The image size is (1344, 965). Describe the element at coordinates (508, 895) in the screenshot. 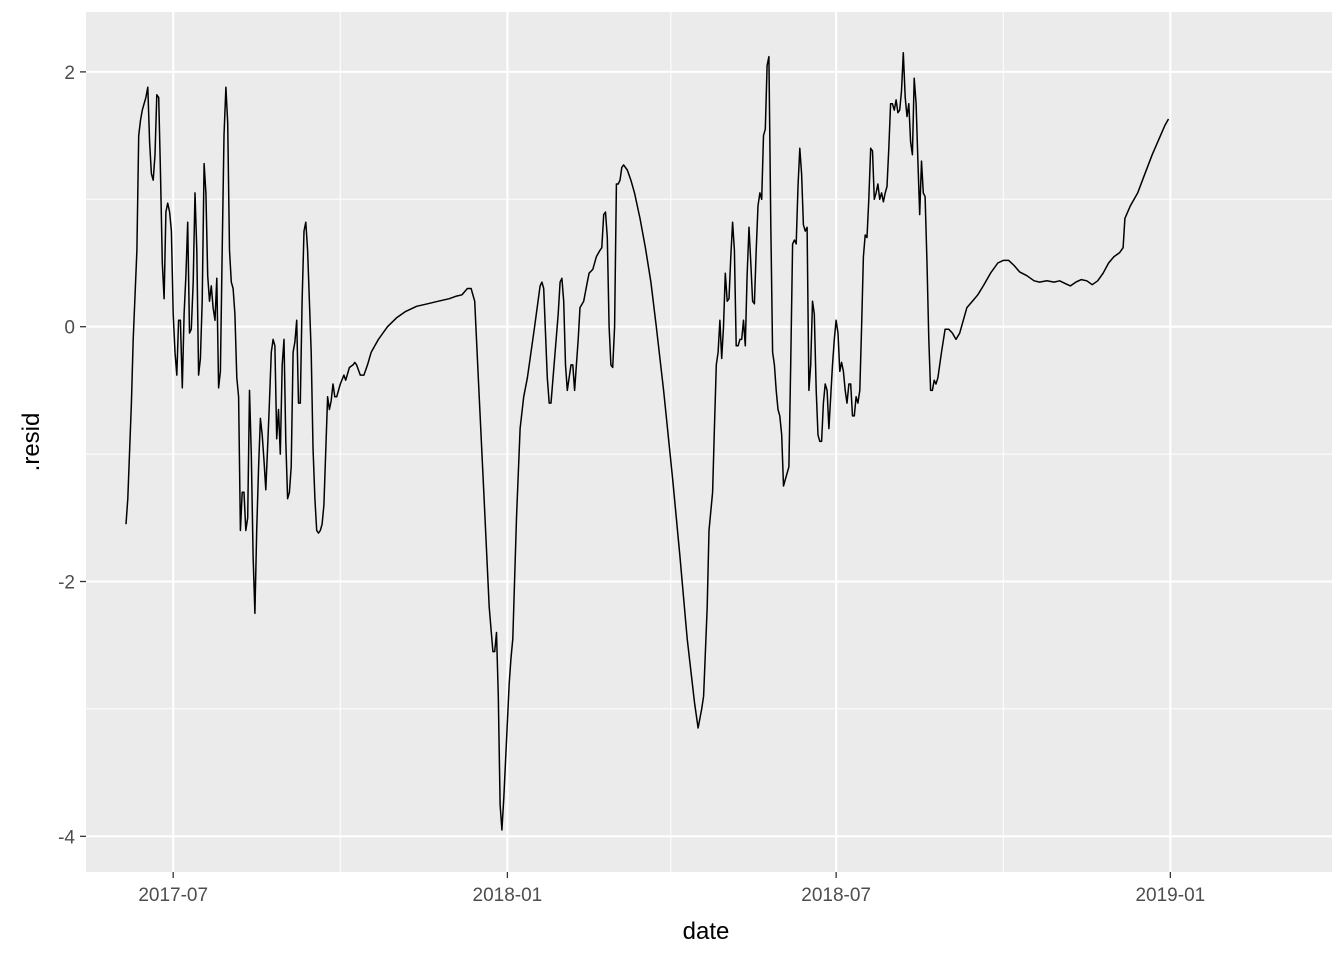

I see `x-tick-label: 2018-01` at that location.